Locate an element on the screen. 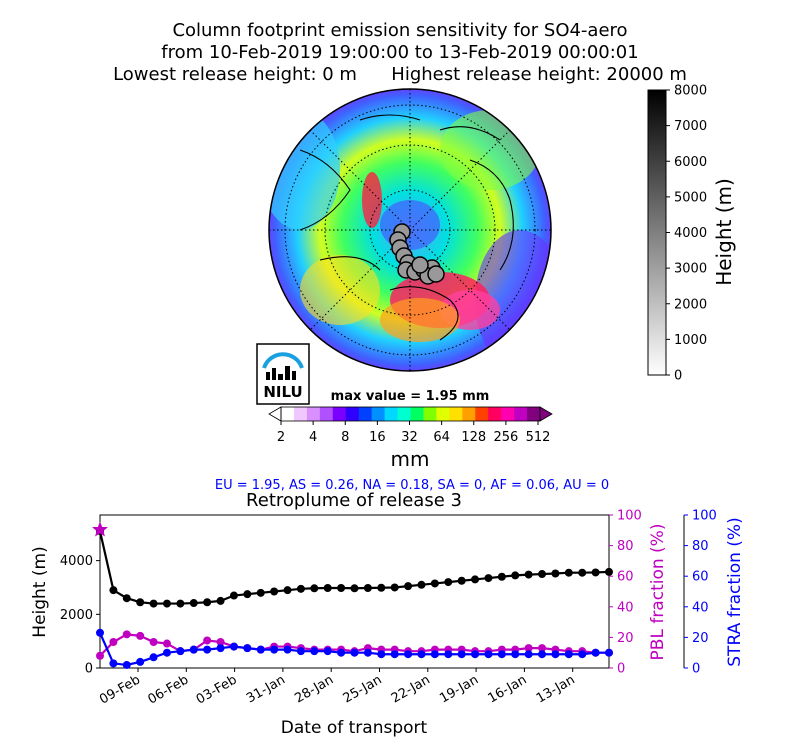 This screenshot has width=800, height=750. x-axis-label: Date of transport is located at coordinates (354, 728).